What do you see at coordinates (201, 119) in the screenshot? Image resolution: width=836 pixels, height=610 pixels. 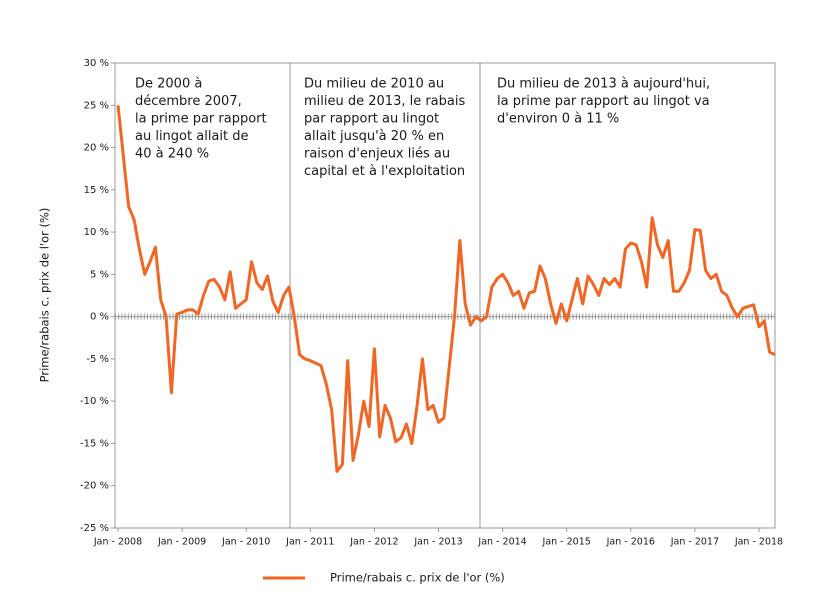 I see `annotation-line: la prime par rapport` at bounding box center [201, 119].